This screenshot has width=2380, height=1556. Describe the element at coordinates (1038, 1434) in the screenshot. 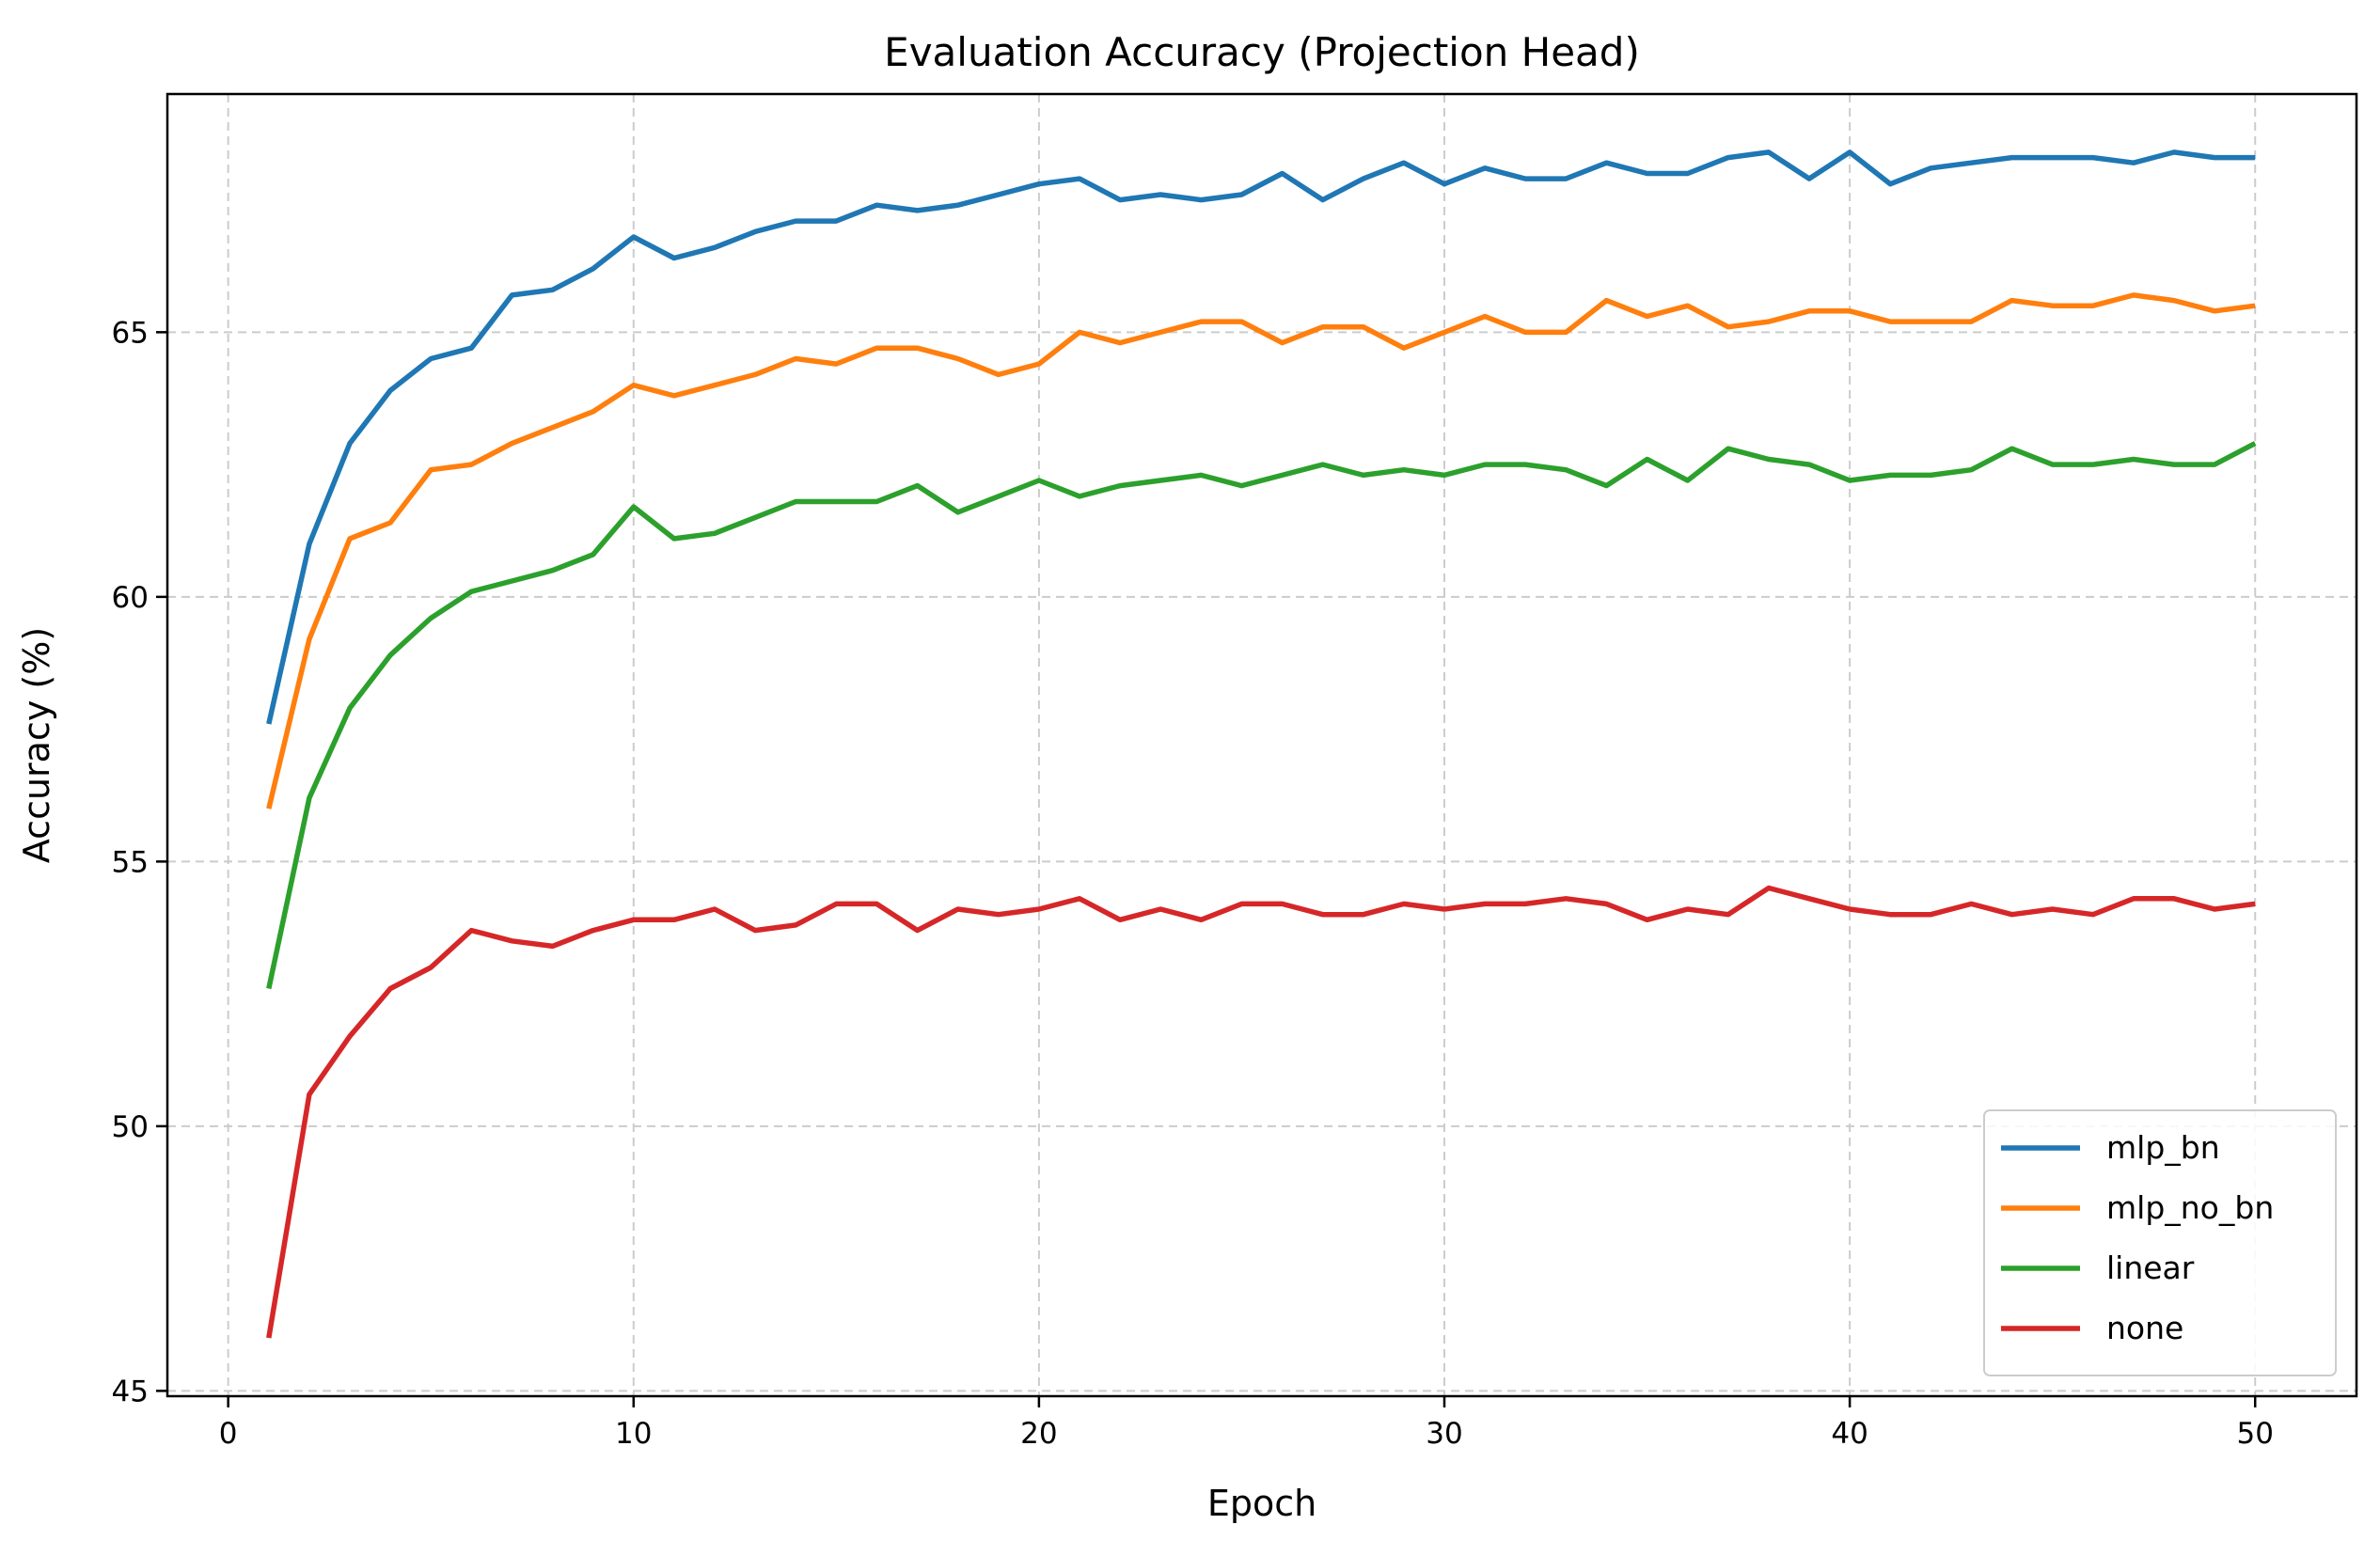

I see `x-tick-label: 20` at that location.